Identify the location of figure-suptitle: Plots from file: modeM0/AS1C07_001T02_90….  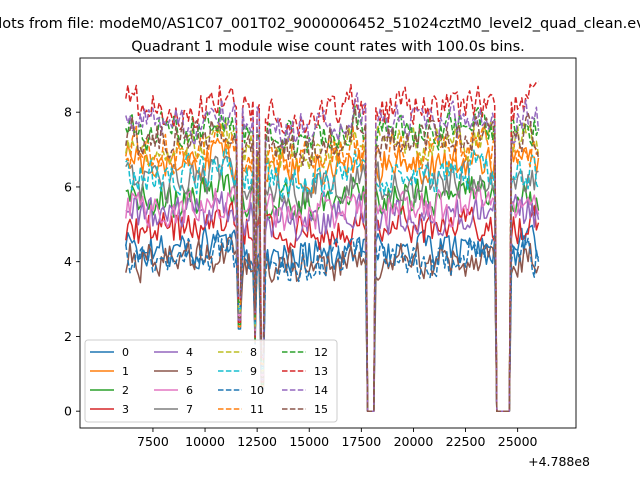
(320, 24).